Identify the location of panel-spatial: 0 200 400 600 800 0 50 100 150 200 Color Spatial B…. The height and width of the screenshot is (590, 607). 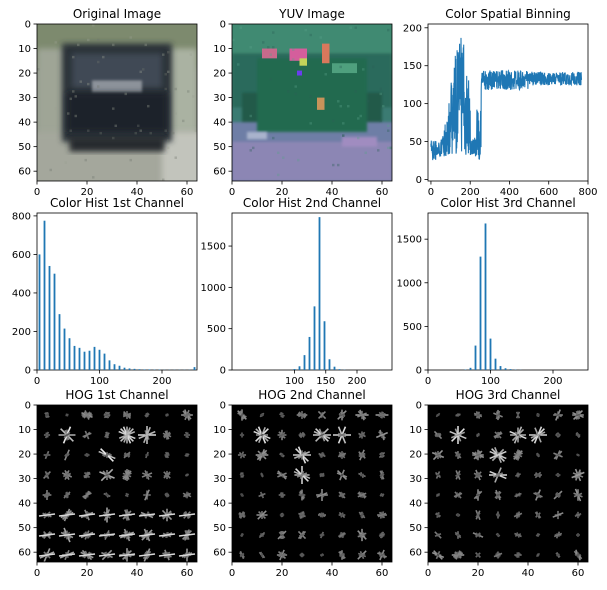
(500, 102).